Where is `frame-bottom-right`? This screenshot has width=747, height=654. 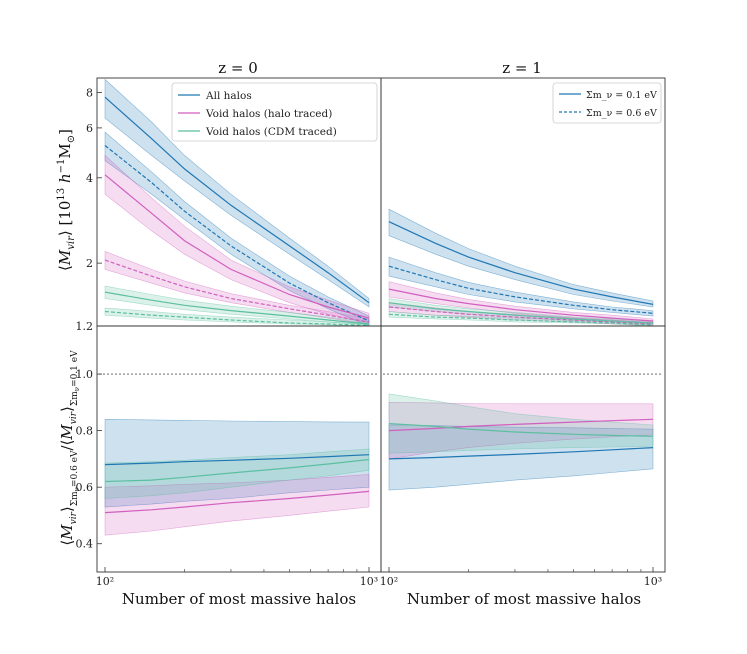
frame-bottom-right is located at coordinates (523, 449).